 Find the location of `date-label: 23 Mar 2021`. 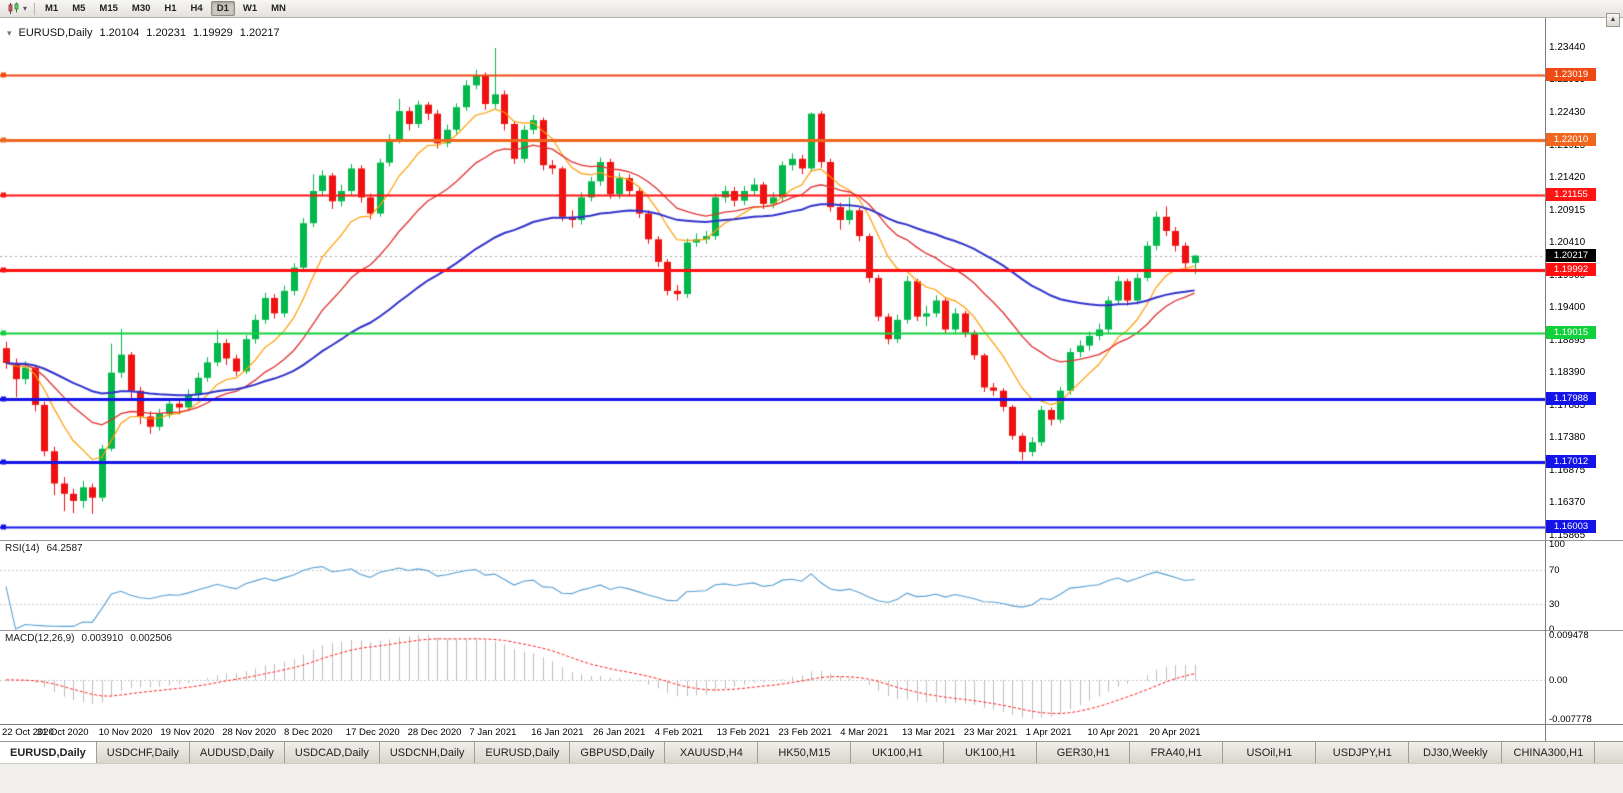

date-label: 23 Mar 2021 is located at coordinates (990, 732).